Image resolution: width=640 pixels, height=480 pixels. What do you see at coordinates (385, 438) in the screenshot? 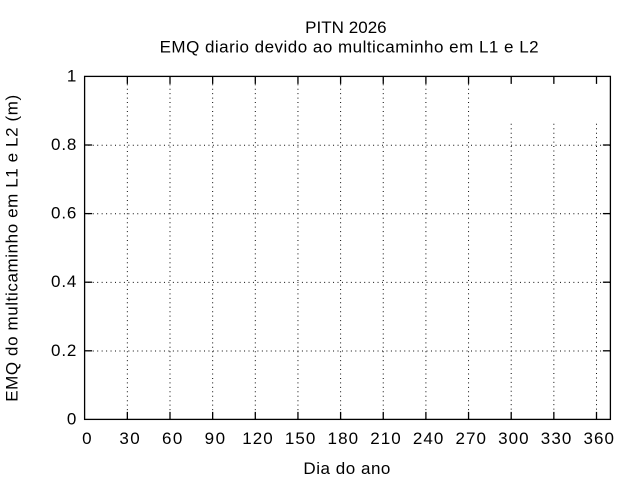
I see `svg-text: 210` at bounding box center [385, 438].